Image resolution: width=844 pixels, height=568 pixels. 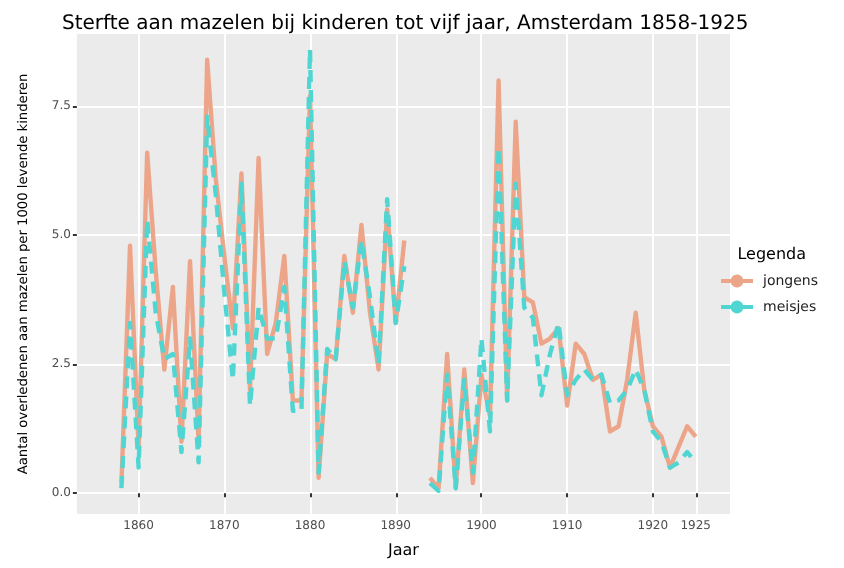 What do you see at coordinates (772, 254) in the screenshot?
I see `legend-title: Legenda` at bounding box center [772, 254].